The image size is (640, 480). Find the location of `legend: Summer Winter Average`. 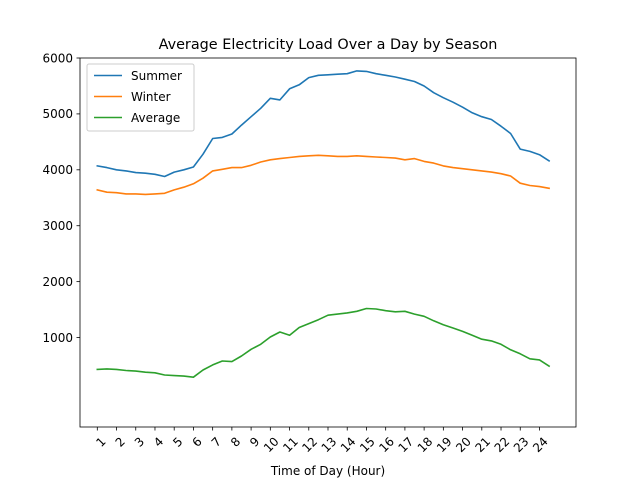

legend: Summer Winter Average is located at coordinates (140, 97).